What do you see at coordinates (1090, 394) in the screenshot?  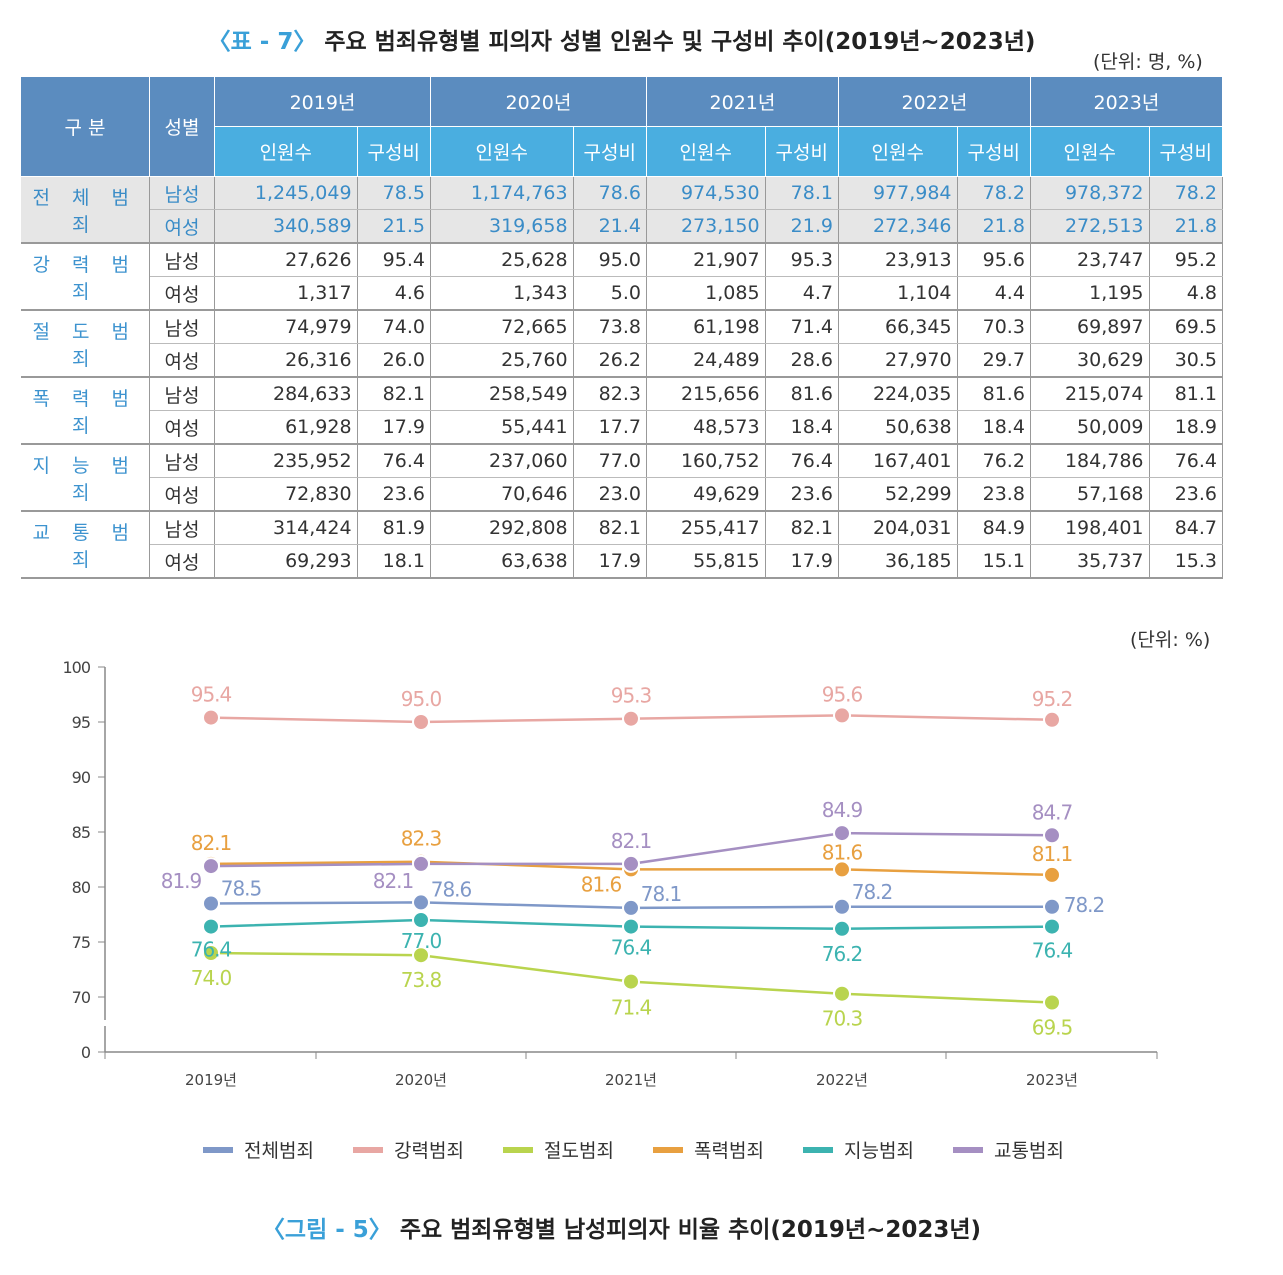 I see `count-cell: 215,074` at bounding box center [1090, 394].